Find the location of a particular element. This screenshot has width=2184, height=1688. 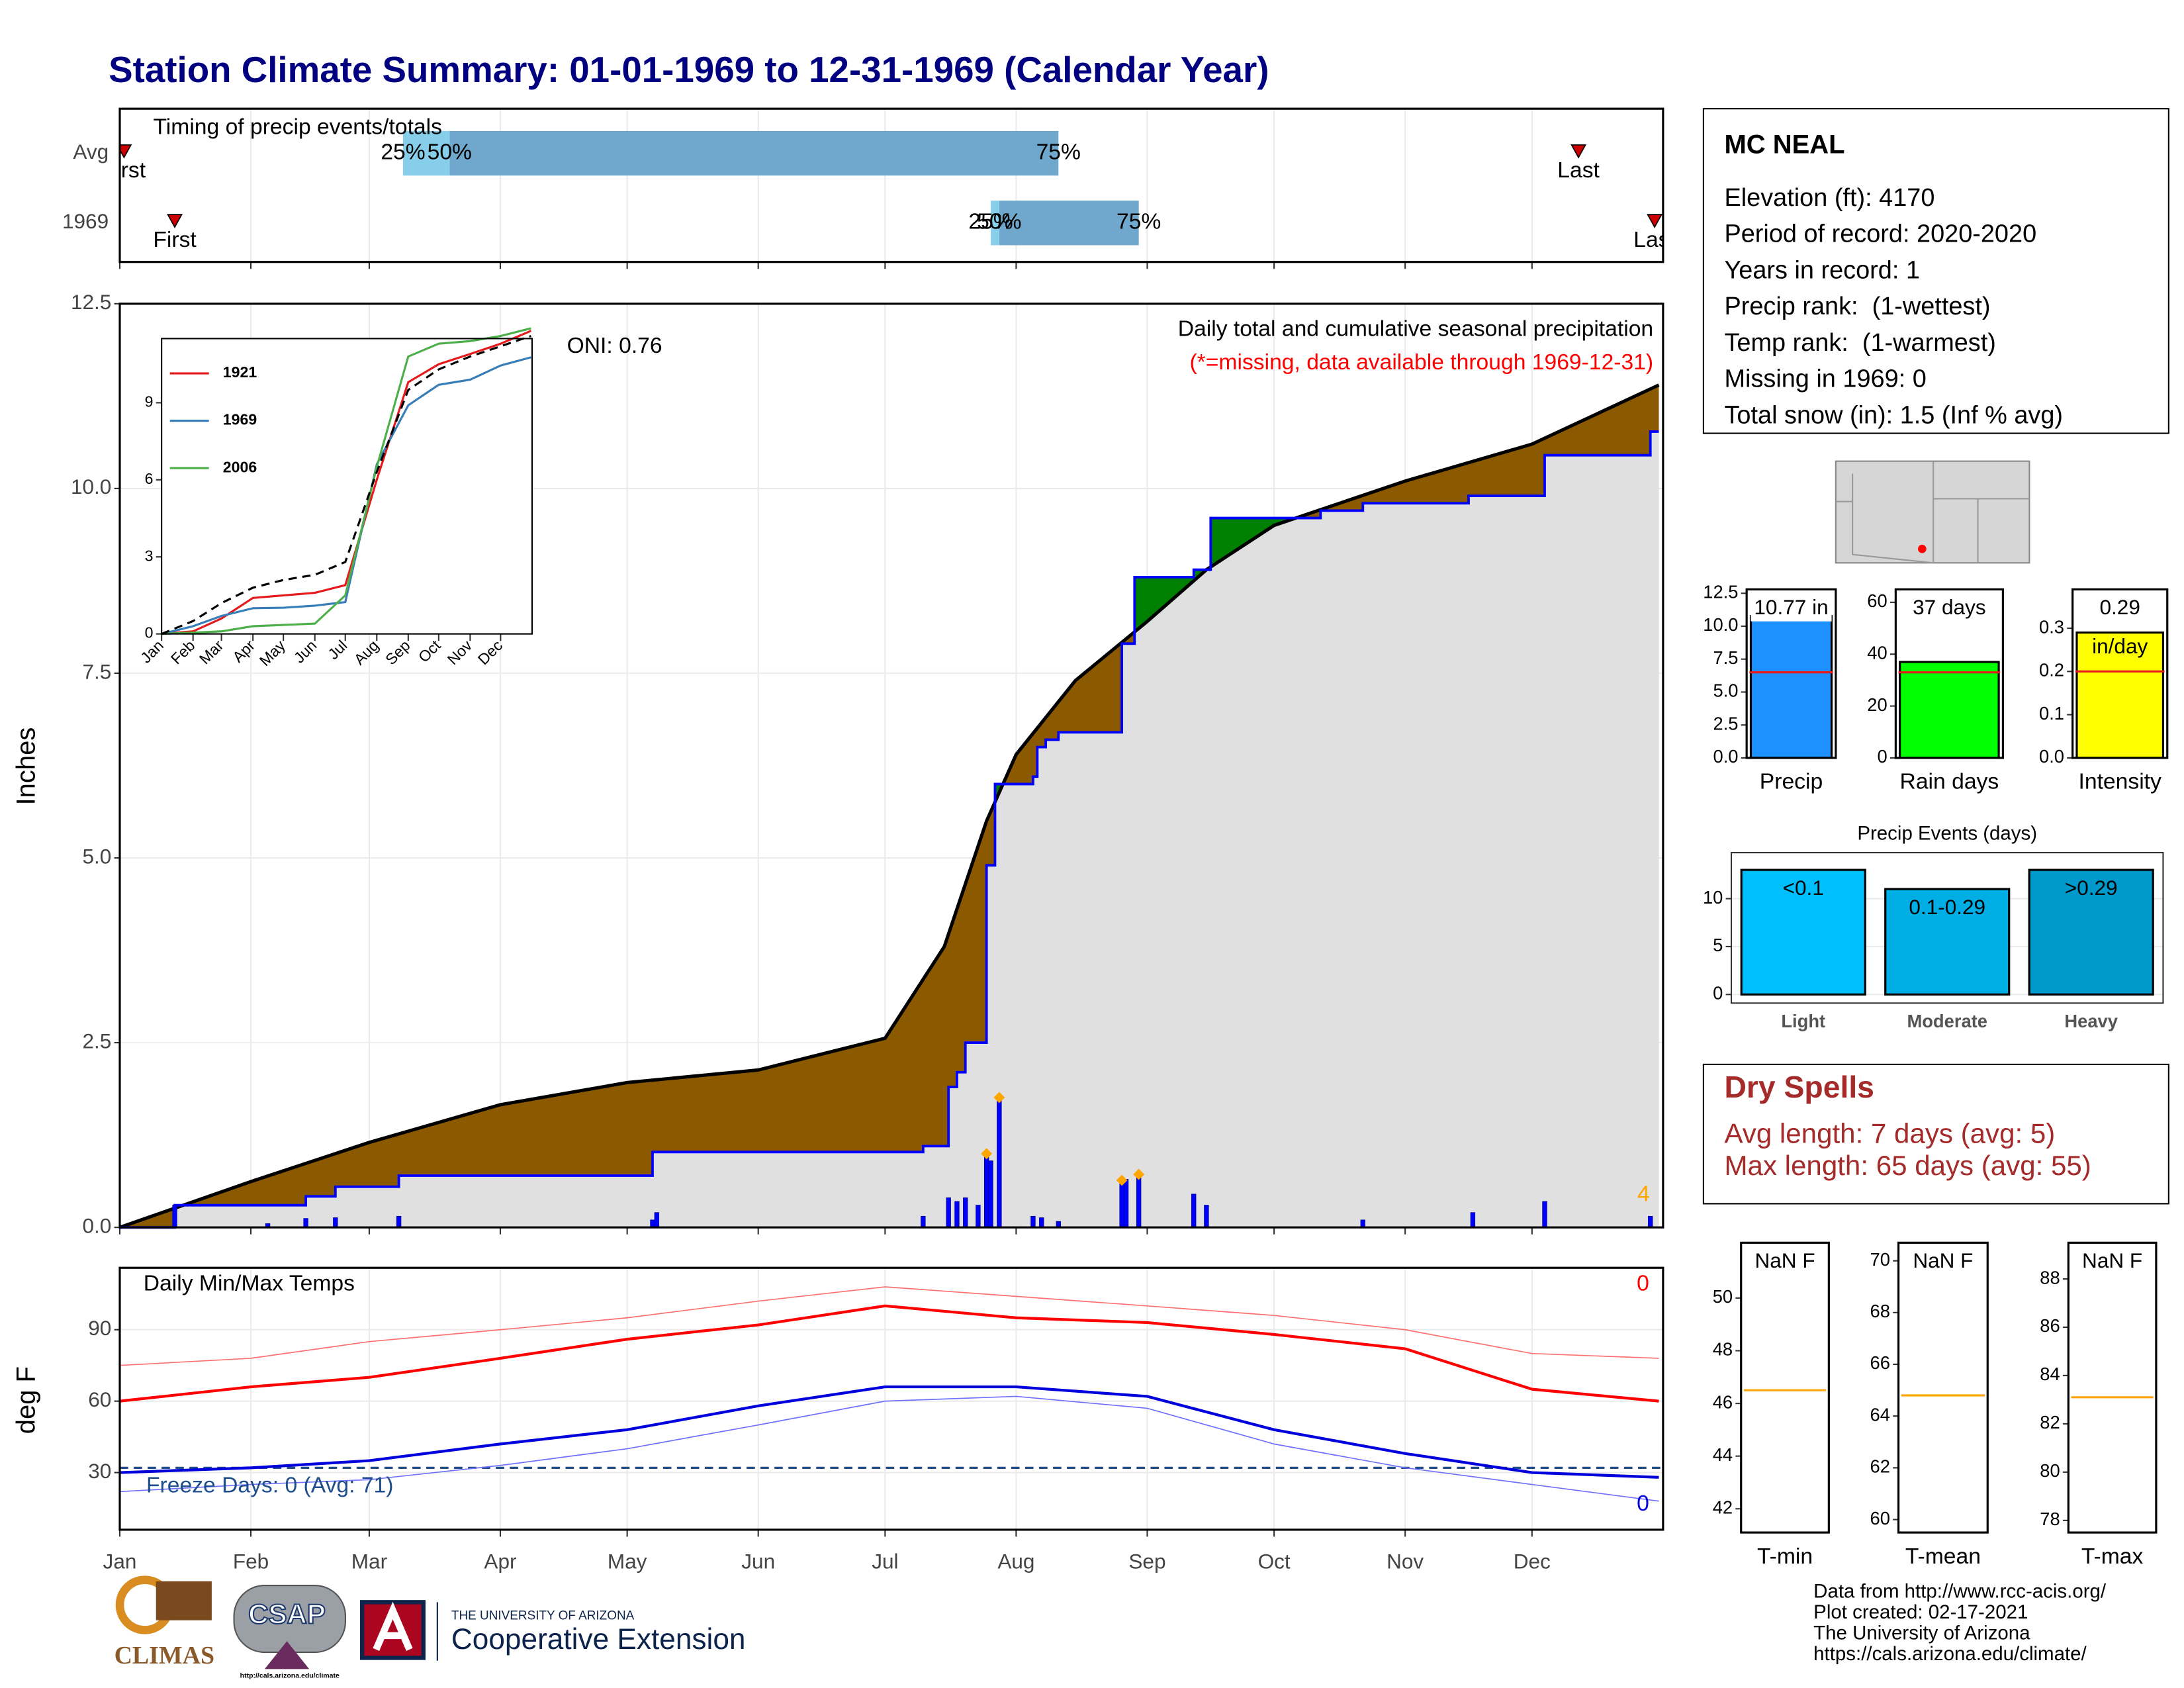

ua-a is located at coordinates (393, 1626).